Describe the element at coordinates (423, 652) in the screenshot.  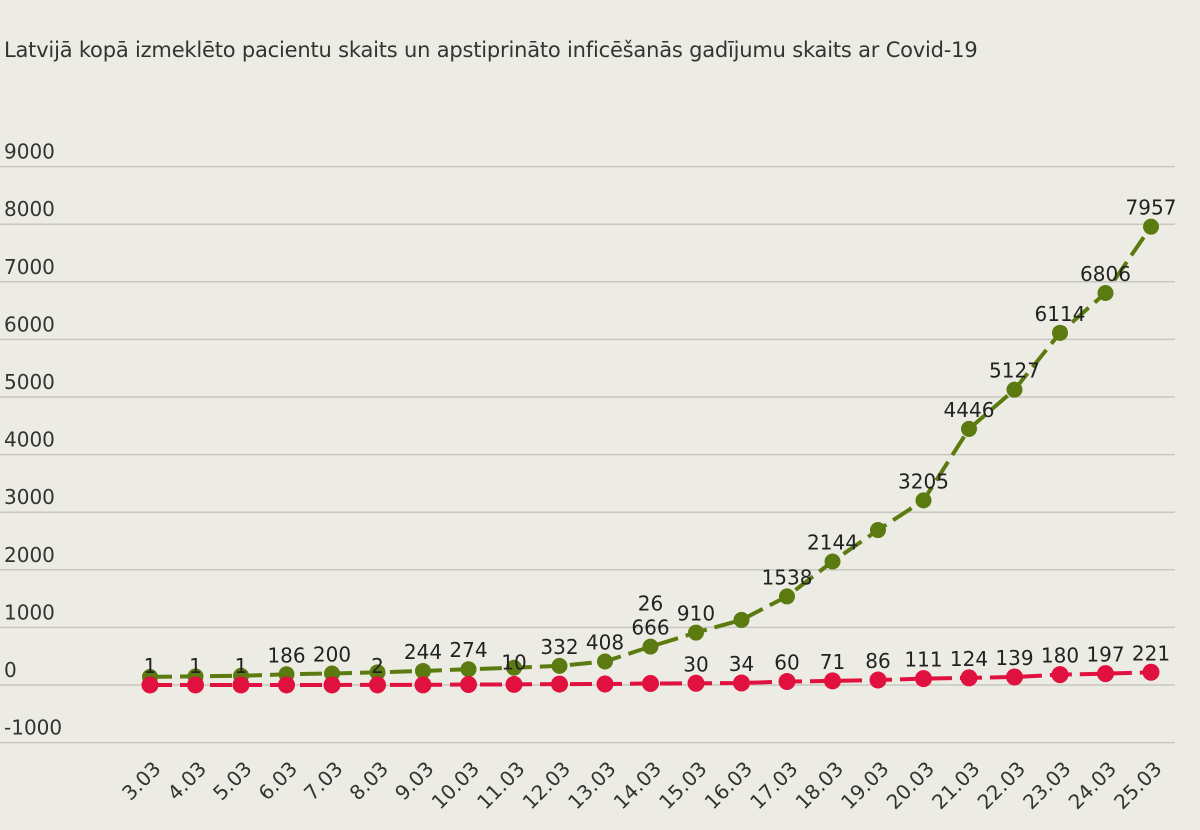
I see `data-label: 244` at that location.